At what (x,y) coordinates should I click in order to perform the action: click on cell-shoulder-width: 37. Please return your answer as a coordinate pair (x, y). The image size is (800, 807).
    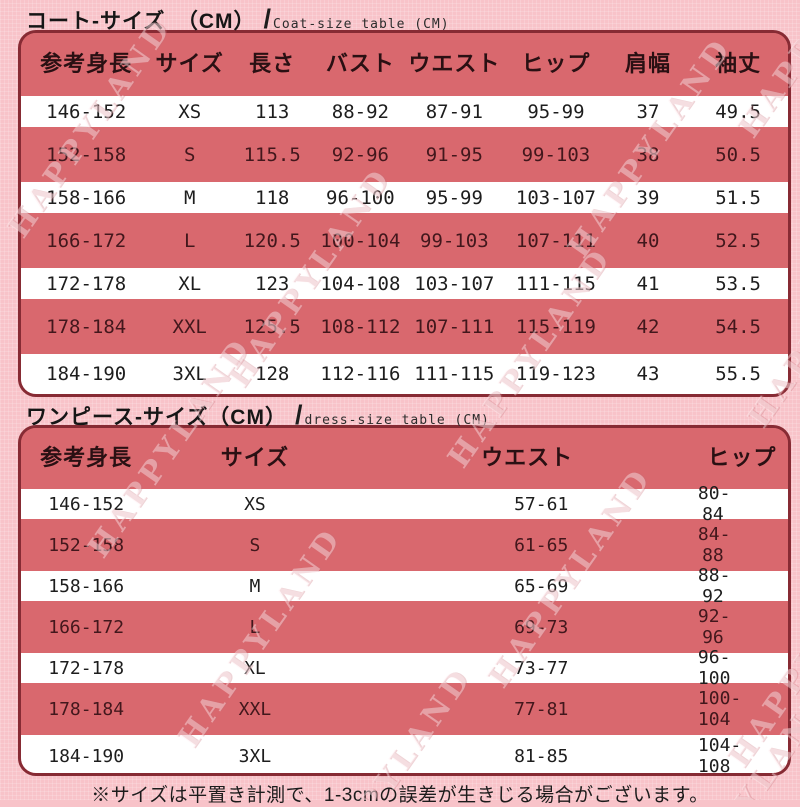
    Looking at the image, I should click on (648, 111).